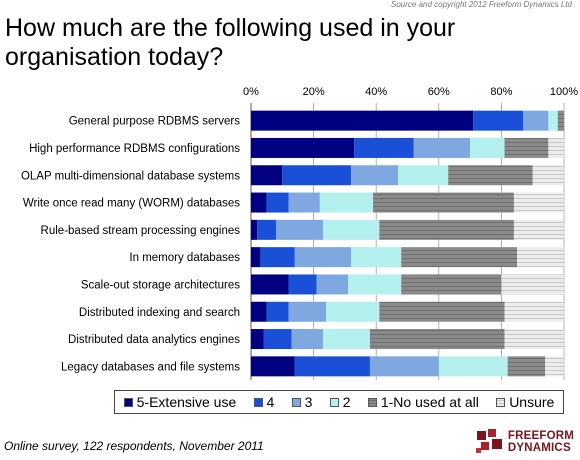  I want to click on legend-label: 1-No used at all, so click(429, 402).